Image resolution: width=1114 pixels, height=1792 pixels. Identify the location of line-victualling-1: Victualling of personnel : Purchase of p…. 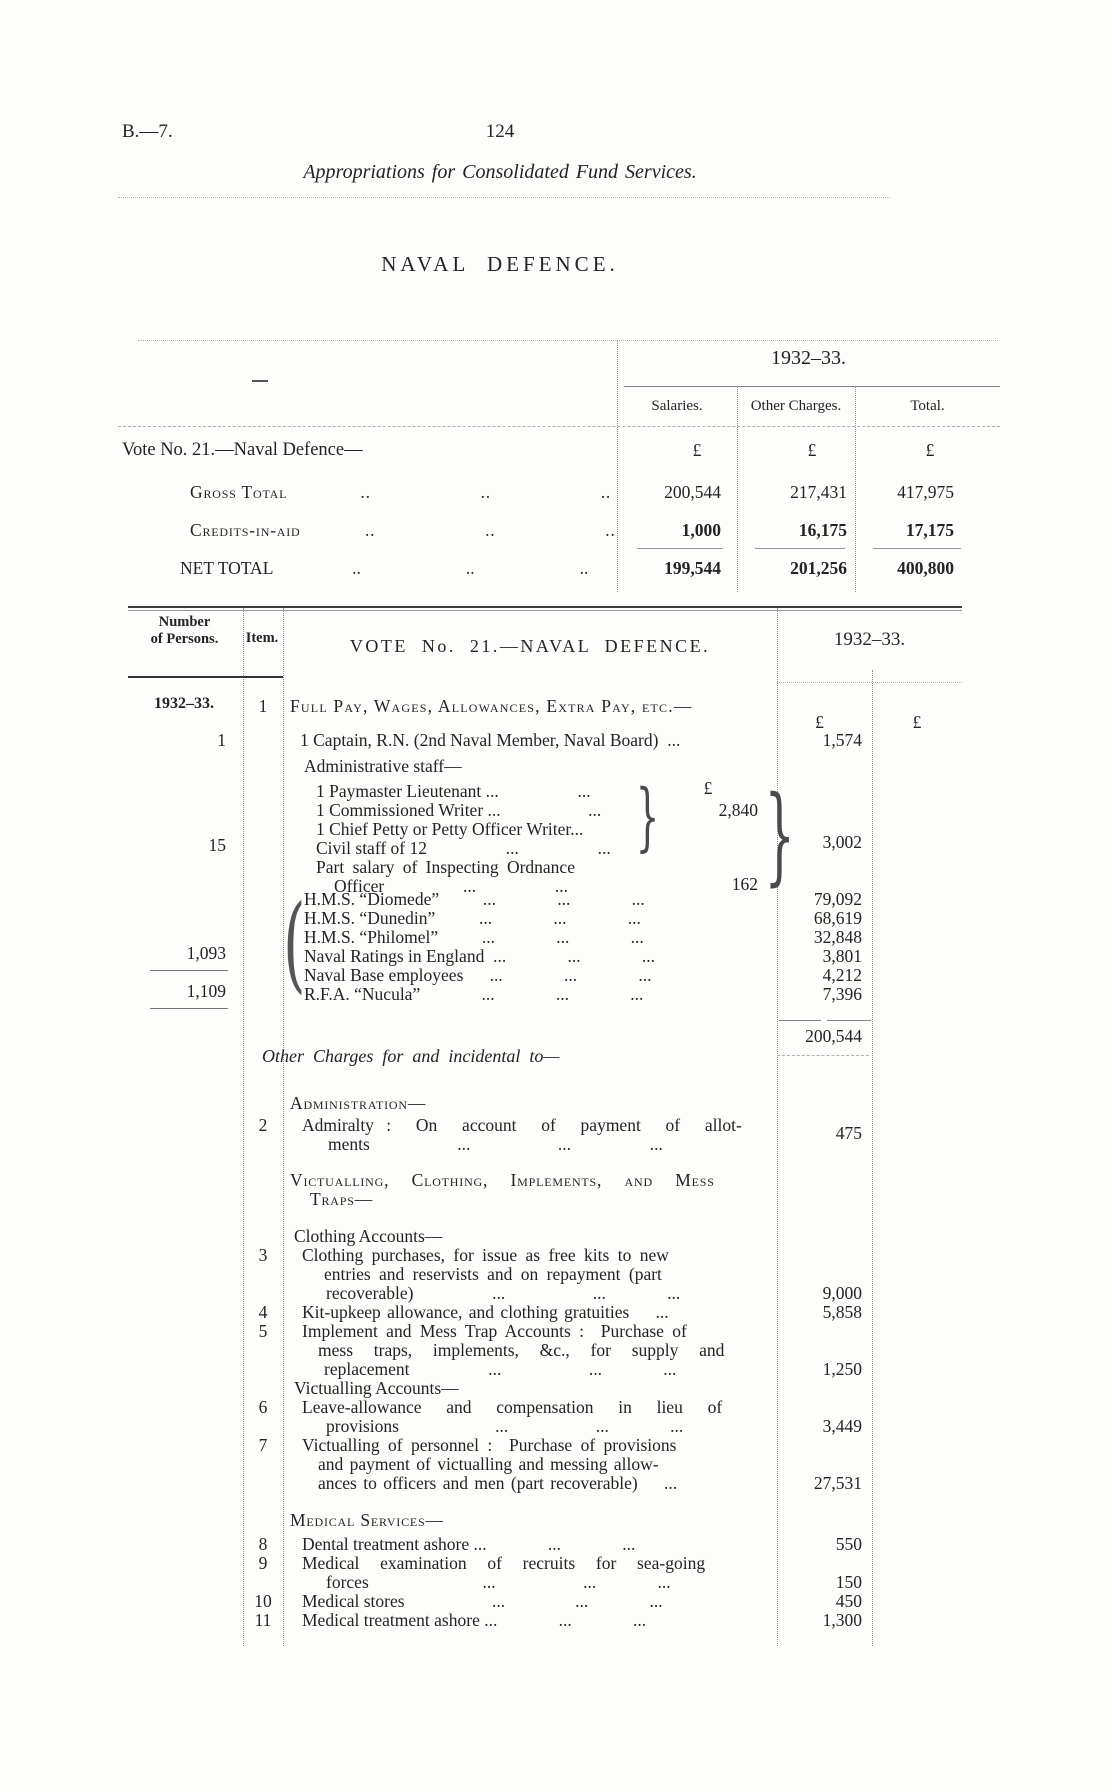
(489, 1445).